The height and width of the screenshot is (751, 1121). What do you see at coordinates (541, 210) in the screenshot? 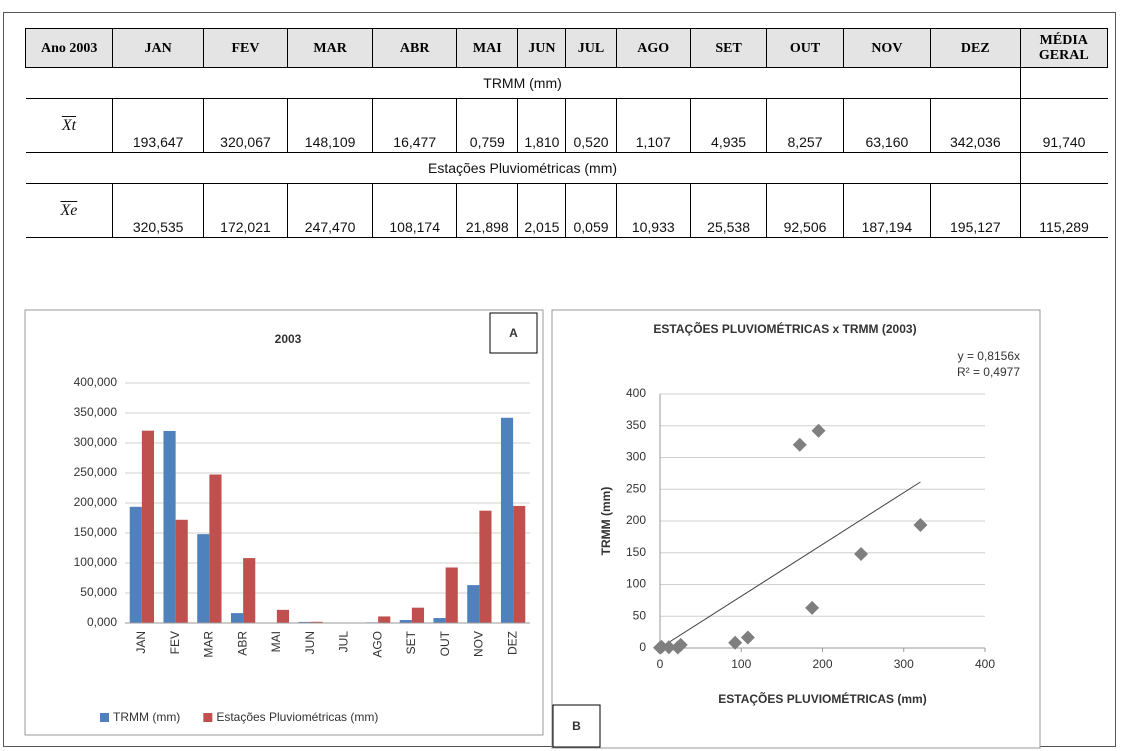
I see `value-cell: 2,015` at bounding box center [541, 210].